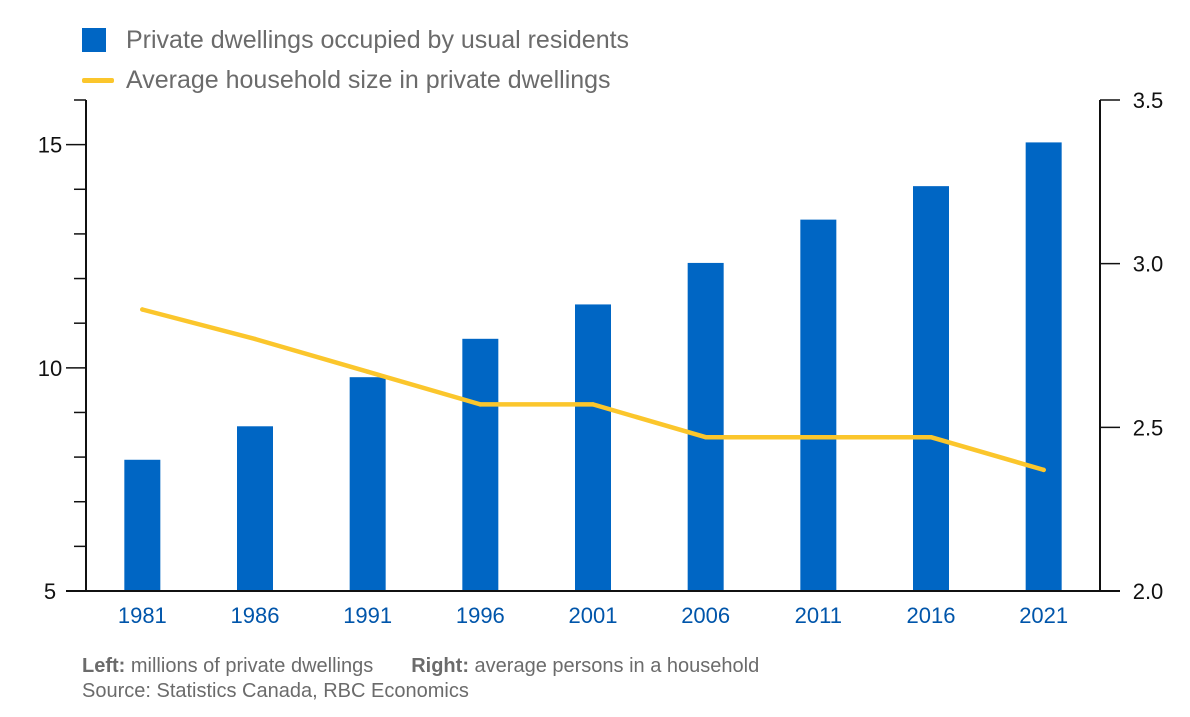 This screenshot has width=1190, height=717. What do you see at coordinates (931, 437) in the screenshot?
I see `household-size-point-2016` at bounding box center [931, 437].